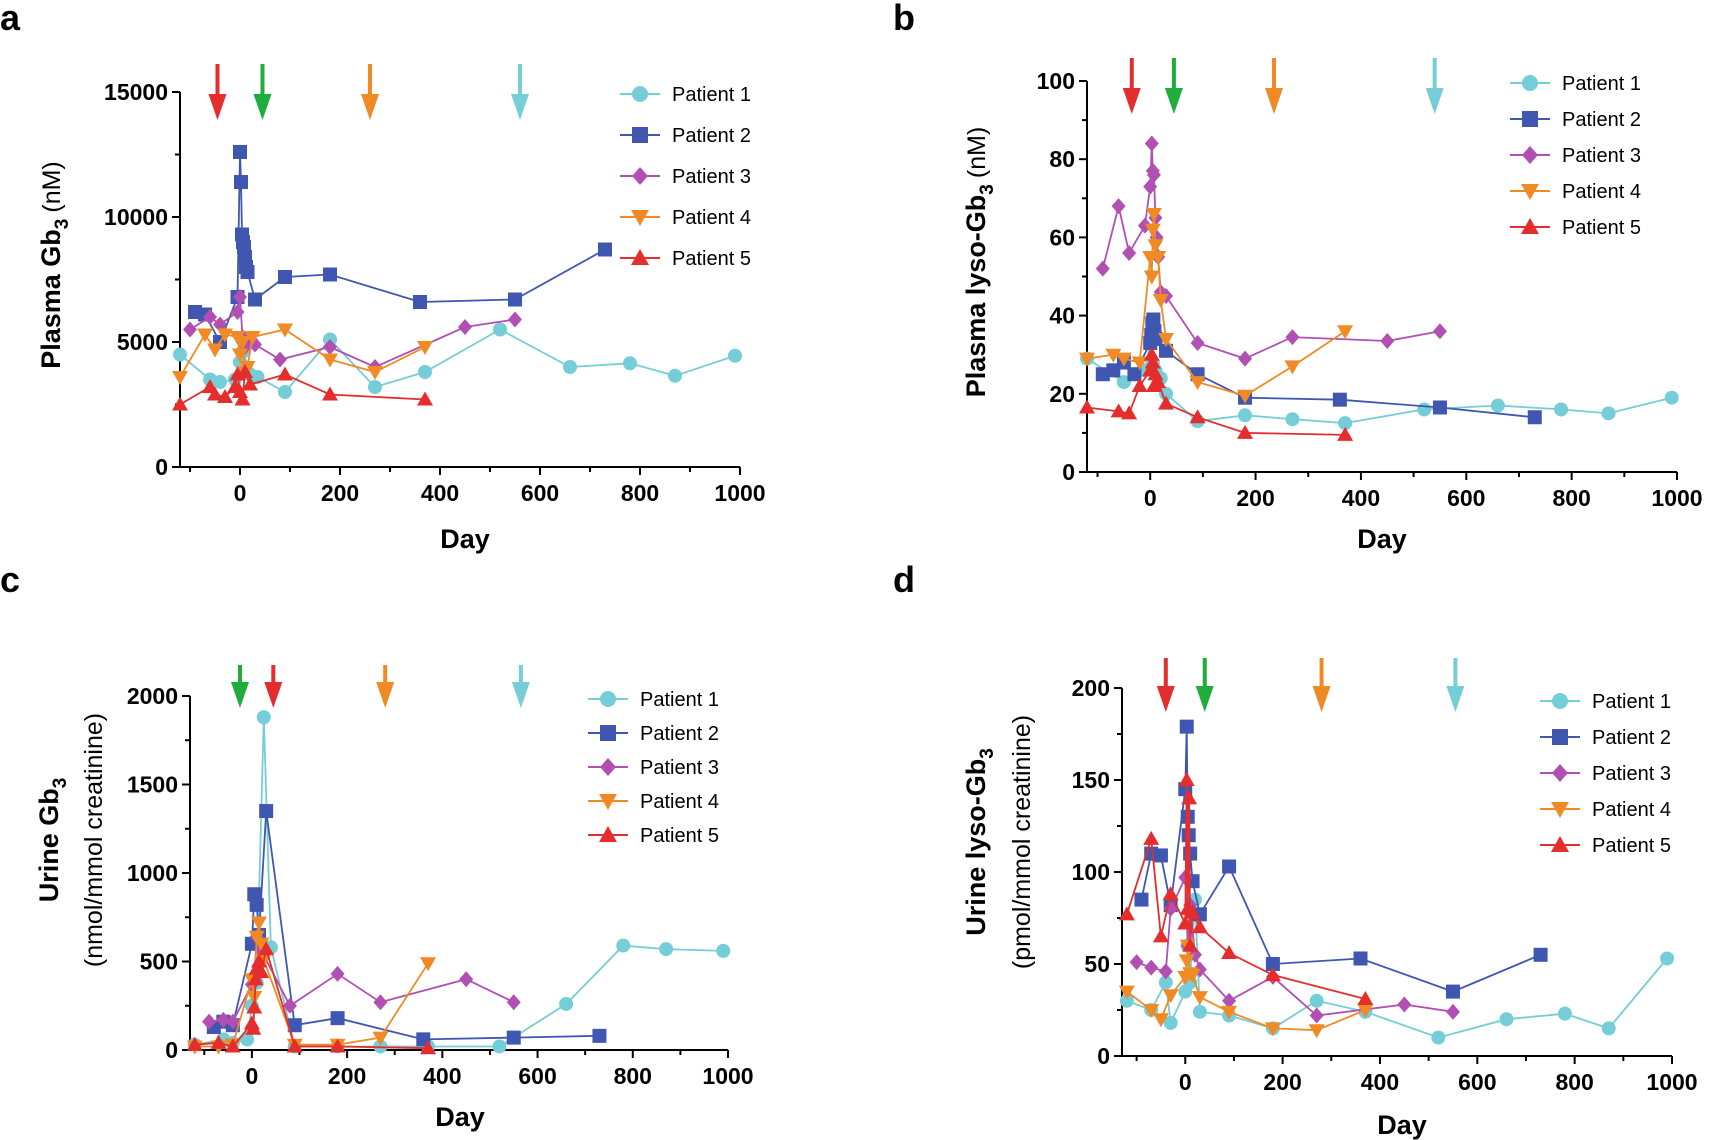 This screenshot has width=1710, height=1140. What do you see at coordinates (94, 840) in the screenshot?
I see `y-axis-unit-c: (nmol/mmol creatinine)` at bounding box center [94, 840].